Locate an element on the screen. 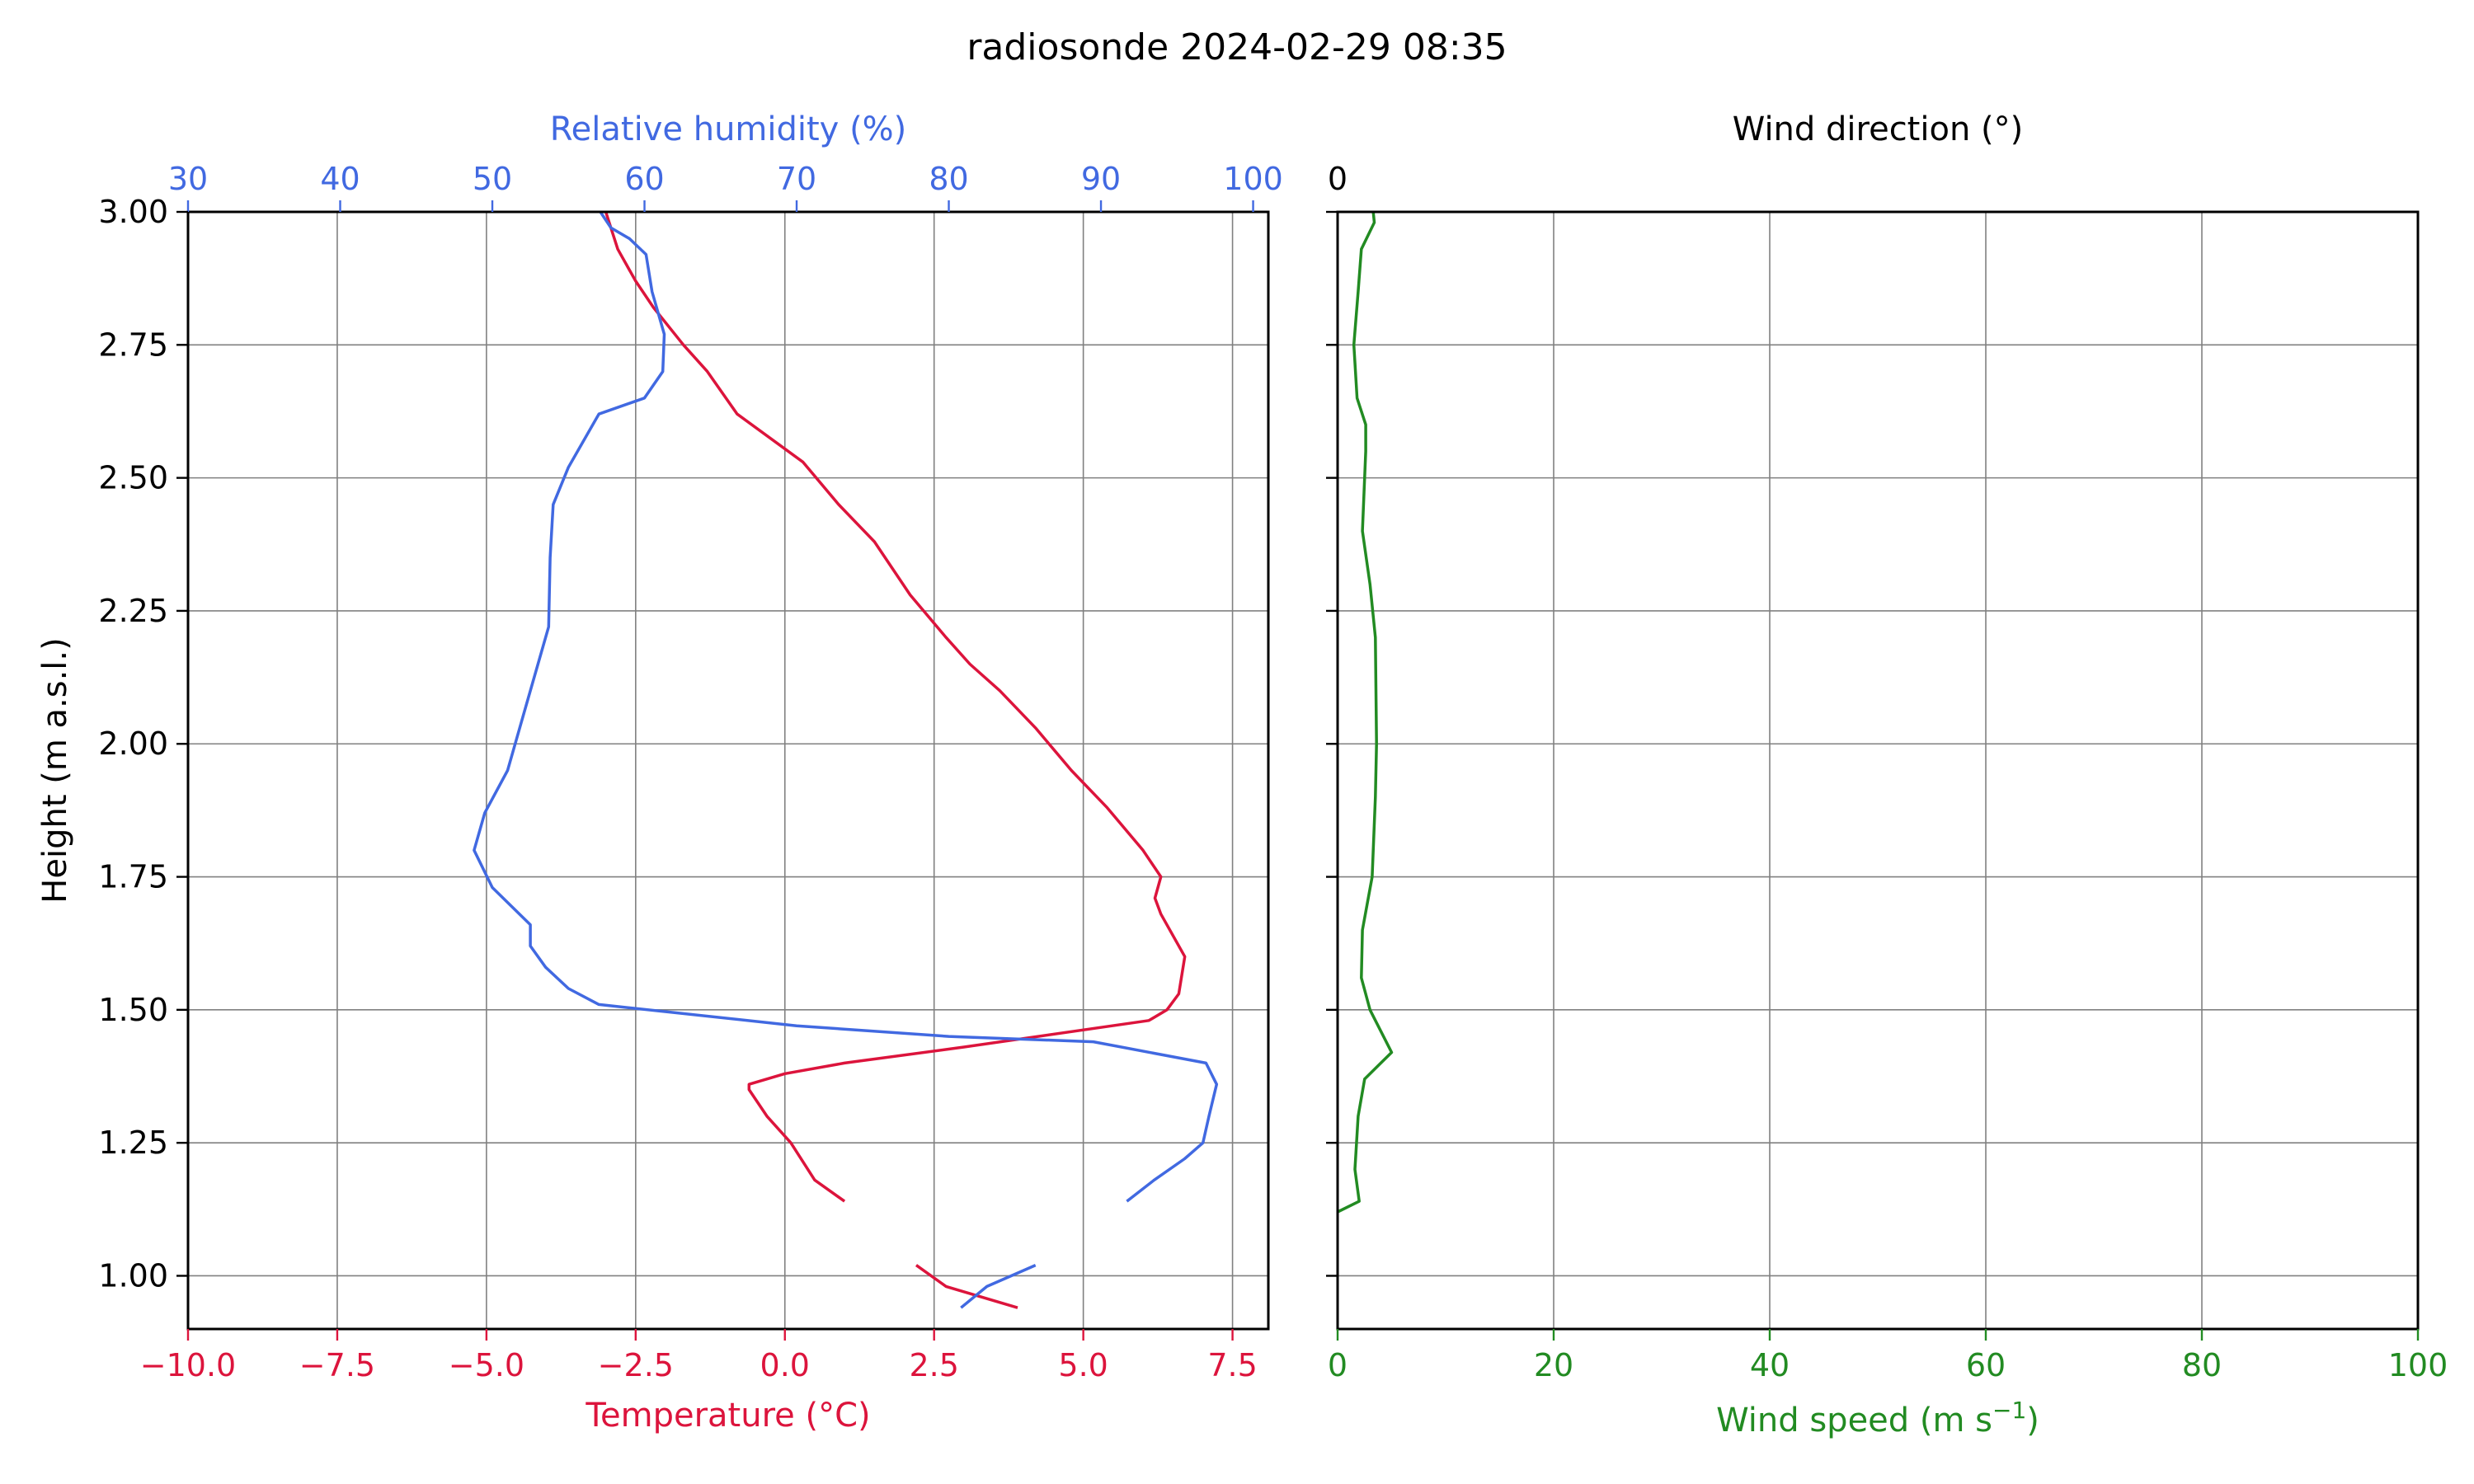 The width and height of the screenshot is (2474, 1484). temperature-tick-label: 5.0 is located at coordinates (1083, 1365).